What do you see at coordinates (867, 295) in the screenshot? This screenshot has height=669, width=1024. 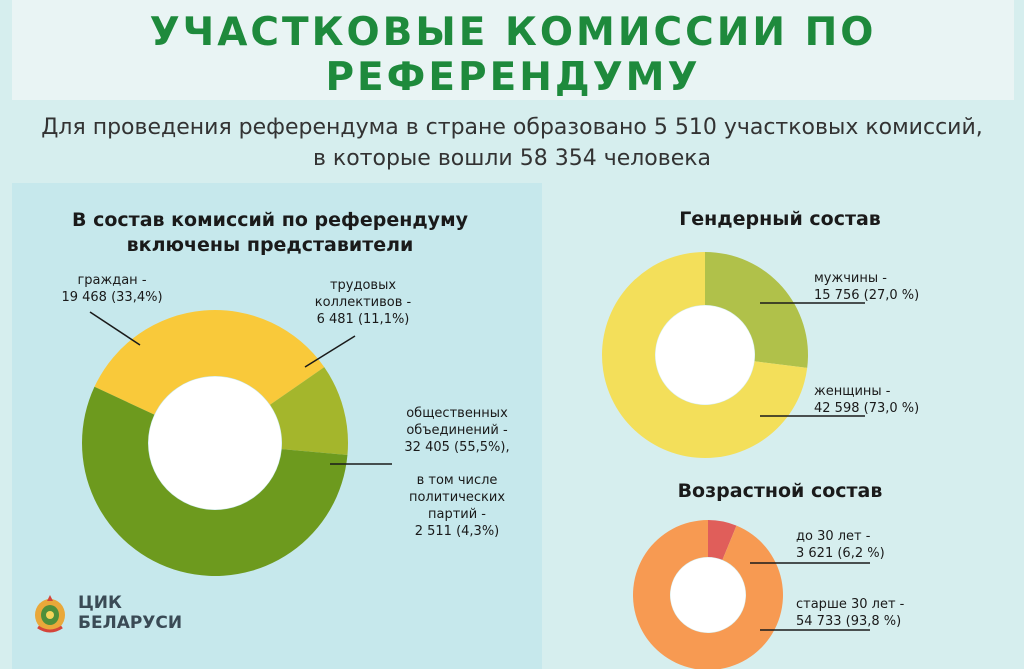 I see `label-men-line-2: 15 756 (27,0 %)` at bounding box center [867, 295].